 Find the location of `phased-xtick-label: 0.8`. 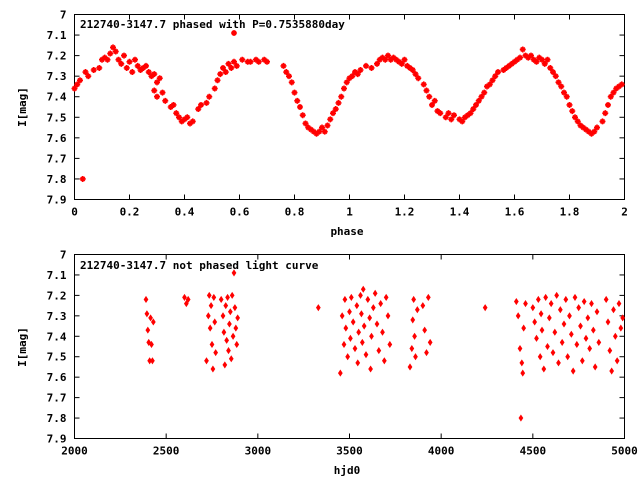

phased-xtick-label: 0.8 is located at coordinates (295, 212).